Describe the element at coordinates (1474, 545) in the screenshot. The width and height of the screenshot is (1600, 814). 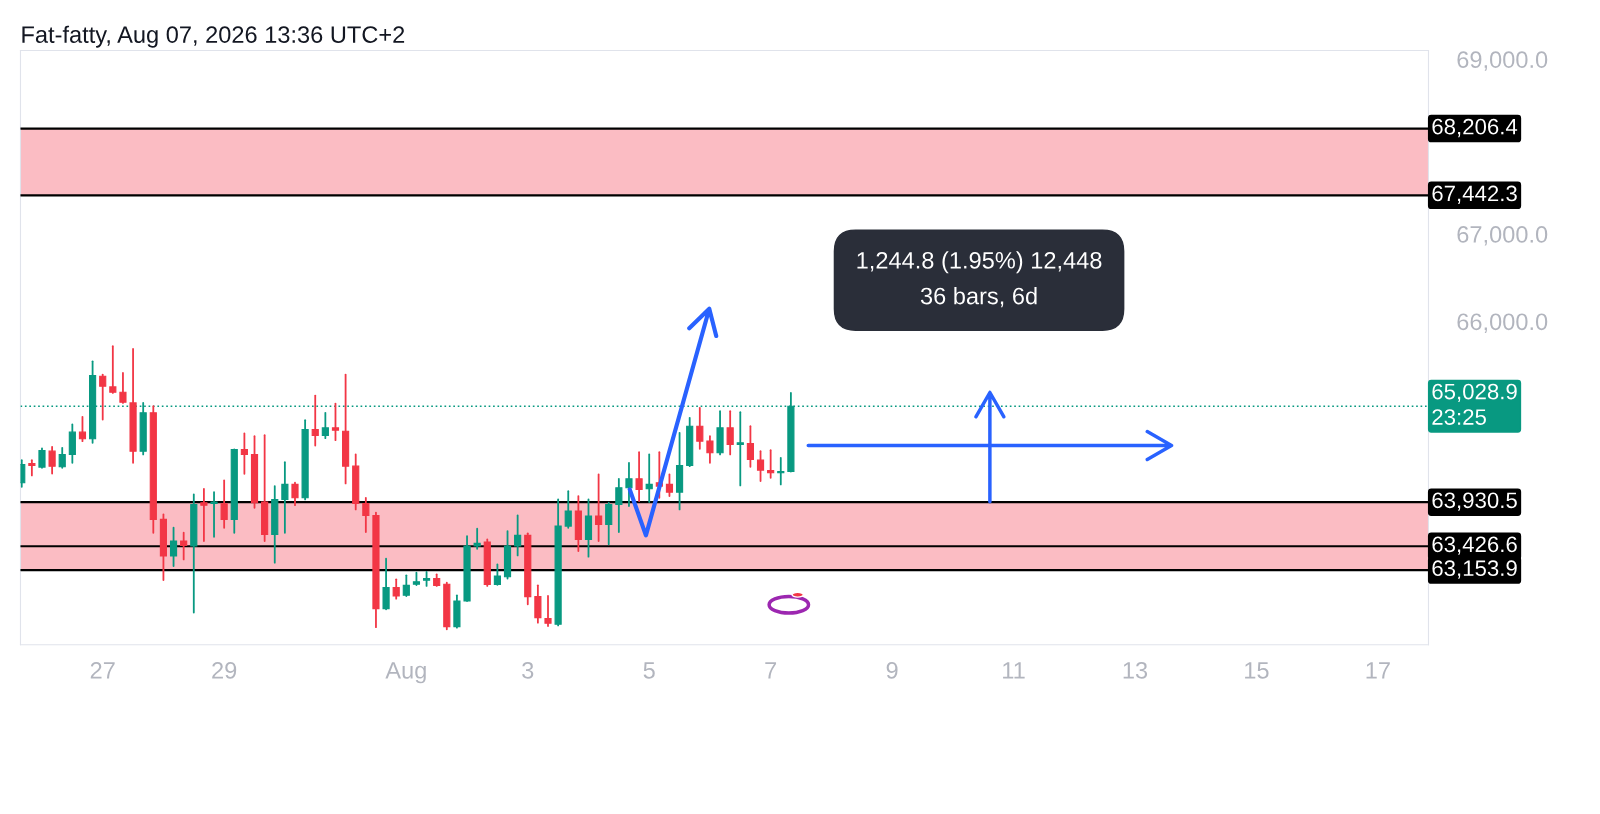
I see `ref-line-label: 63,426.6` at that location.